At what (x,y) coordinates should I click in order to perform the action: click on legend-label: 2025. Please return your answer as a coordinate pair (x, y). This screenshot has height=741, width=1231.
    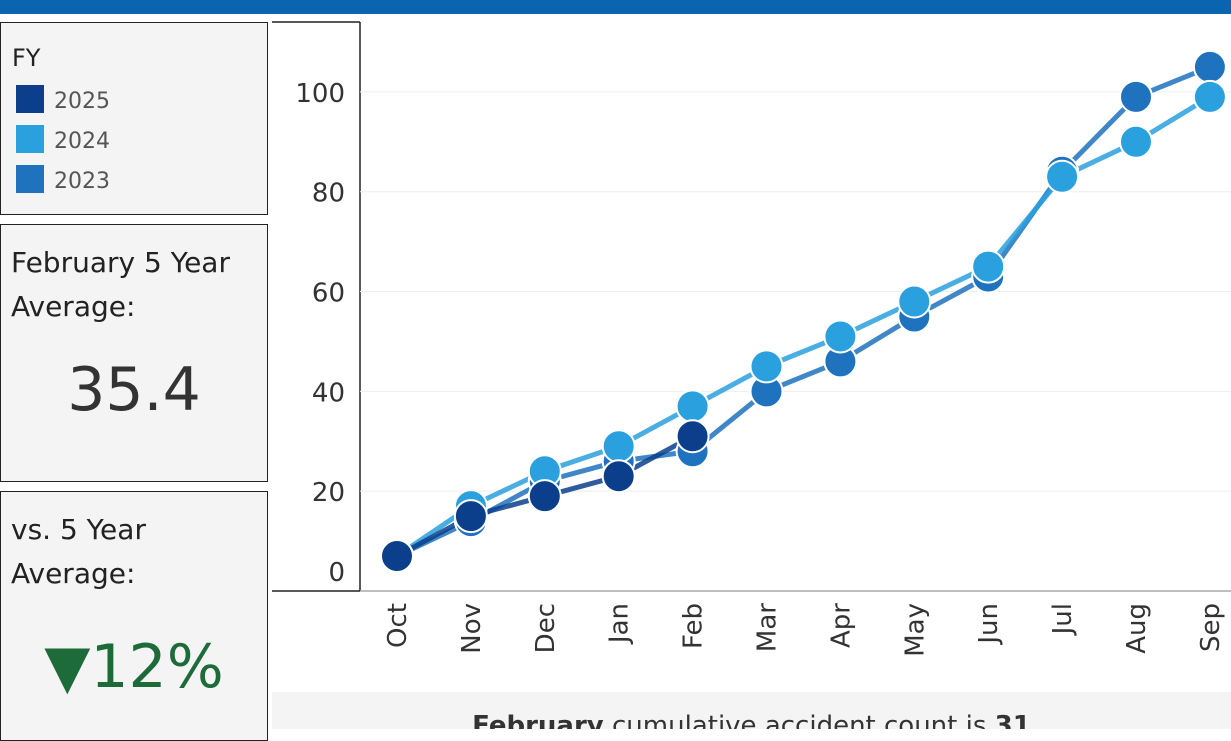
    Looking at the image, I should click on (82, 101).